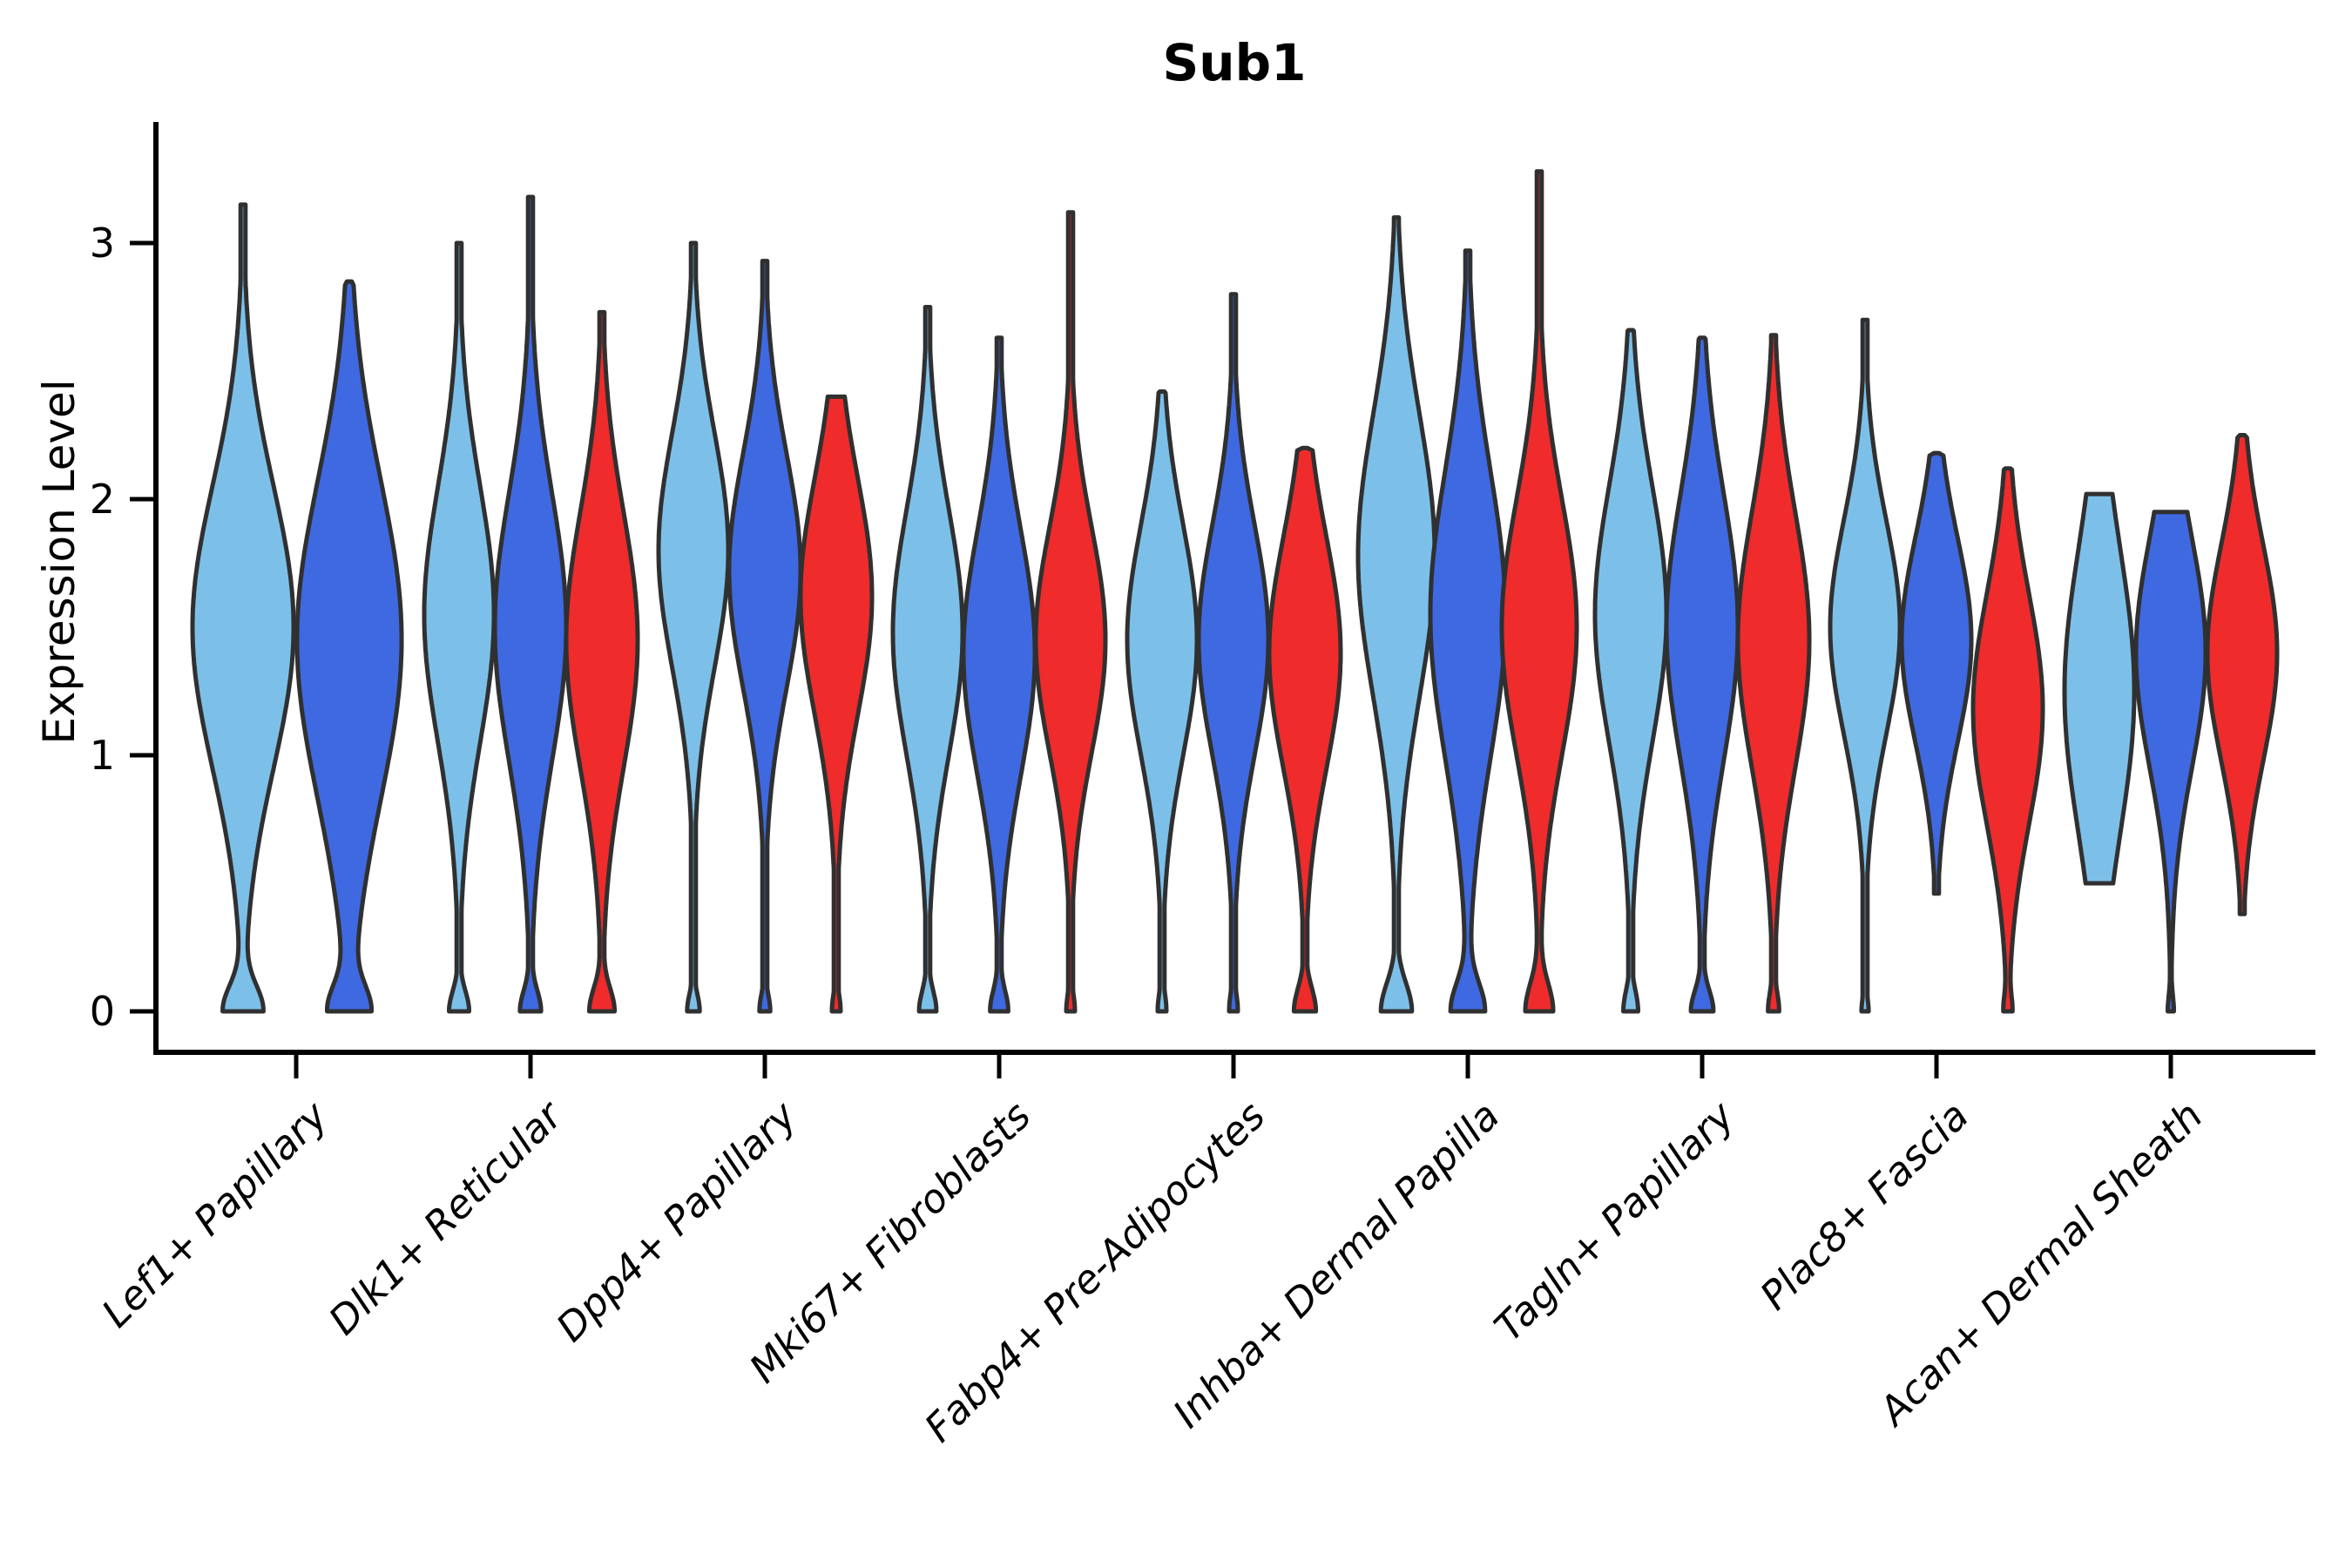 This screenshot has height=1568, width=2352. What do you see at coordinates (1234, 62) in the screenshot?
I see `chart-title: Sub1` at bounding box center [1234, 62].